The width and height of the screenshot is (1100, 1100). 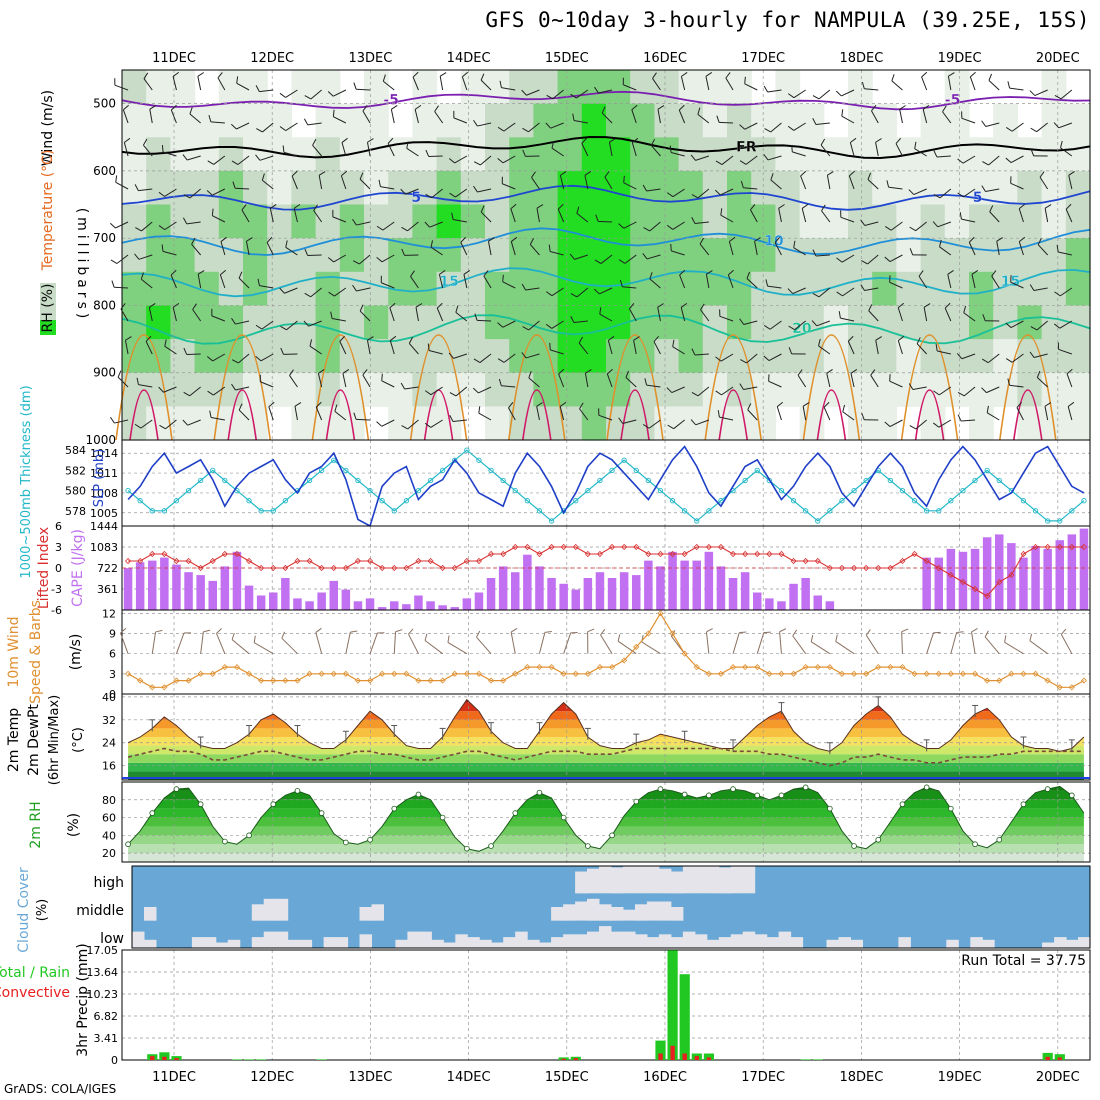 I want to click on precip-axis-label-1: Total / Rain, so click(x=35, y=973).